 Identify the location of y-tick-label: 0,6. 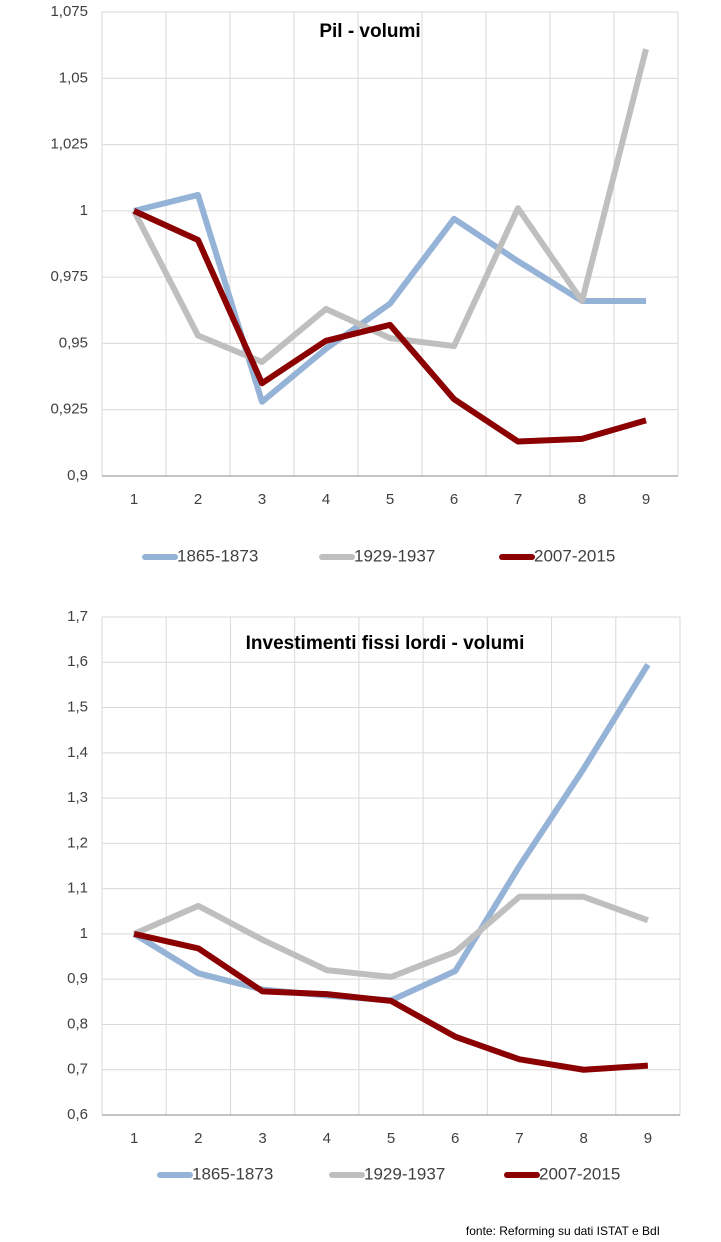
(77, 1114).